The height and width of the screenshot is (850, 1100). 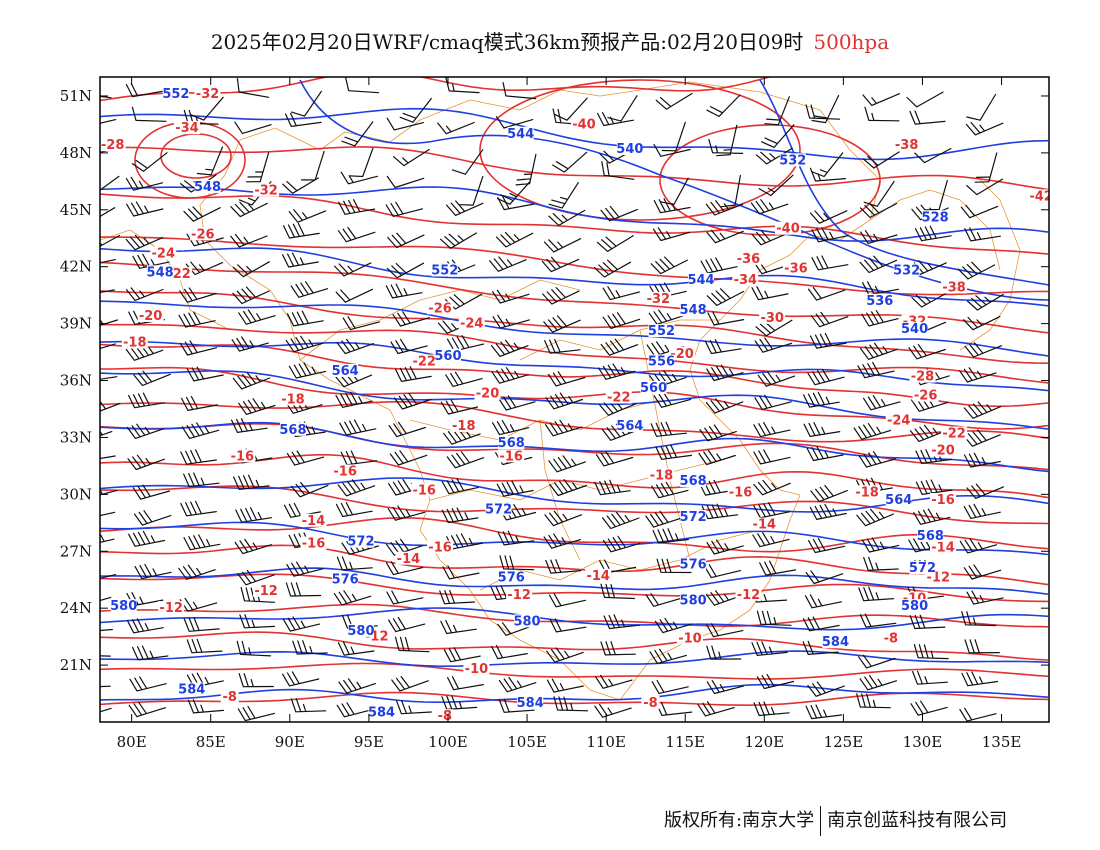 I want to click on temperature-label: -34, so click(x=187, y=128).